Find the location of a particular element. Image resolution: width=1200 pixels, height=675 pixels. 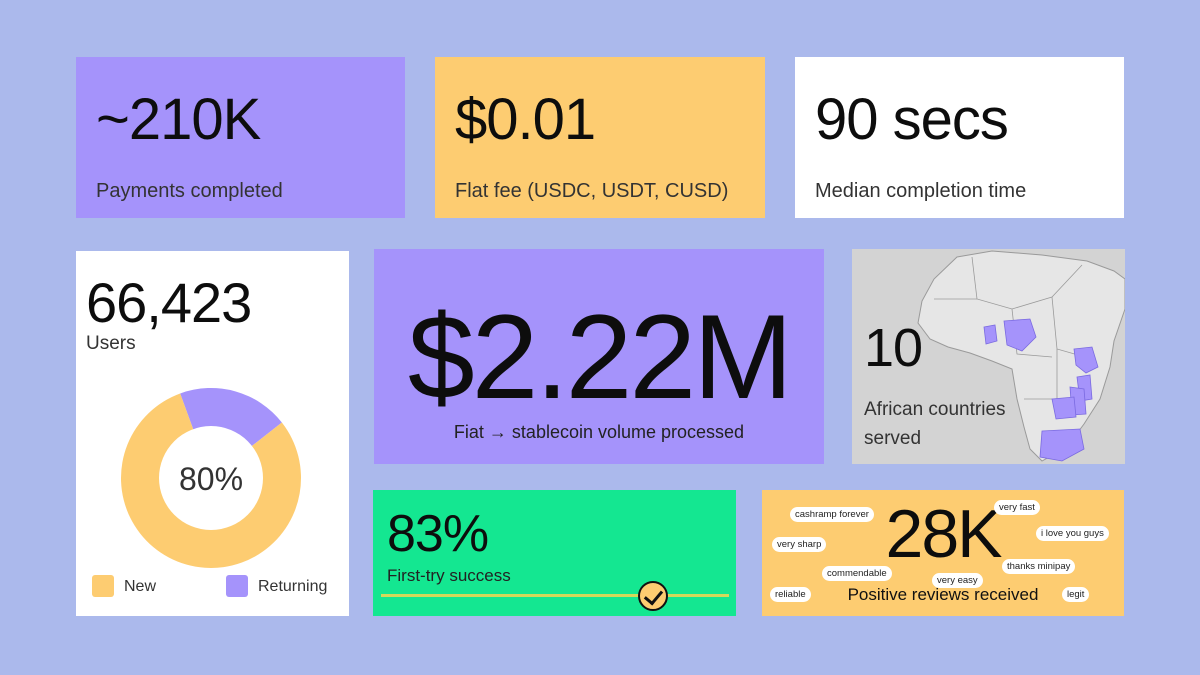

time-label: Median completion time is located at coordinates (921, 191).